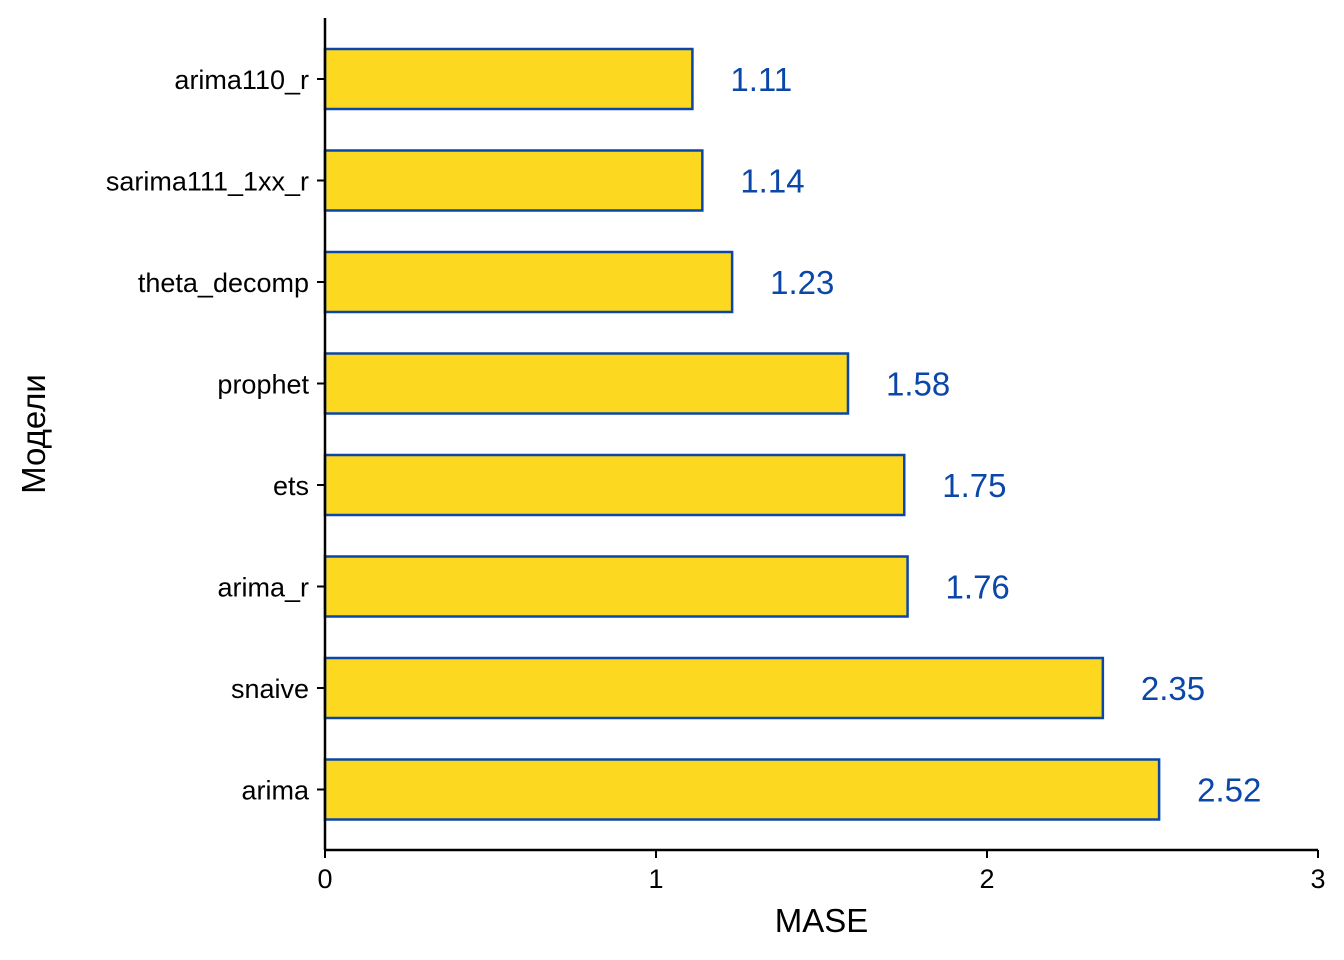 Image resolution: width=1344 pixels, height=960 pixels. Describe the element at coordinates (1317, 879) in the screenshot. I see `x-tick-label-3: 3` at that location.